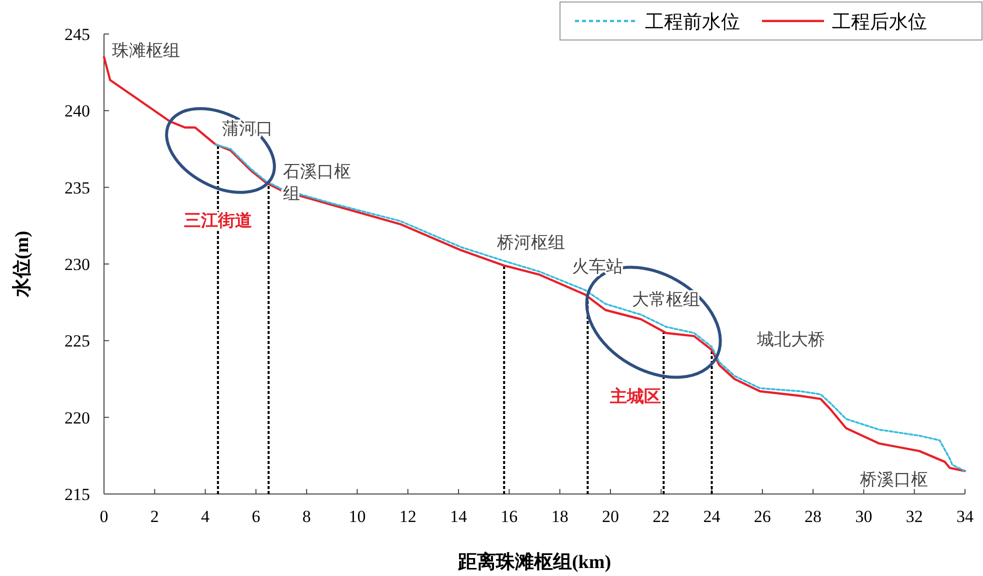  Describe the element at coordinates (635, 396) in the screenshot. I see `annotation: 主城区` at that location.